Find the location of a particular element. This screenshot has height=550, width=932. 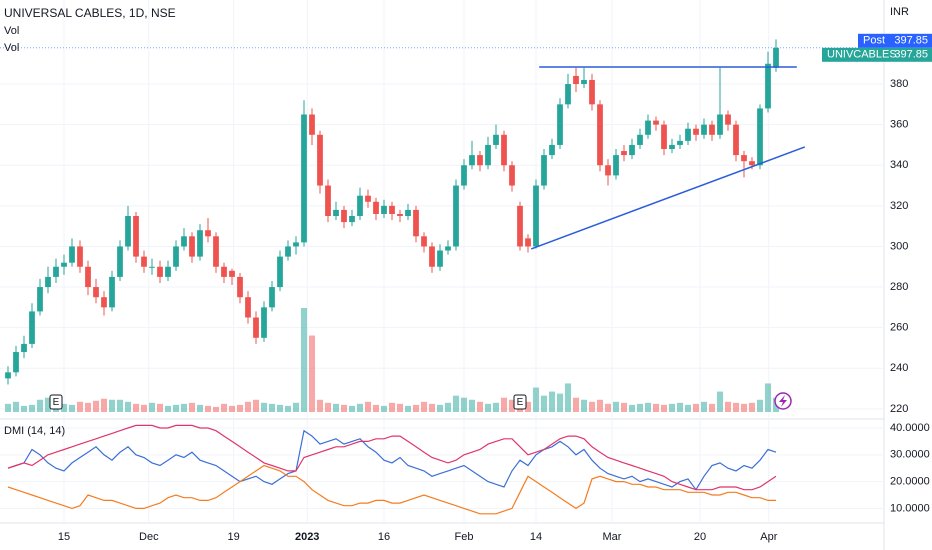

x-tick-label: Mar is located at coordinates (612, 537).